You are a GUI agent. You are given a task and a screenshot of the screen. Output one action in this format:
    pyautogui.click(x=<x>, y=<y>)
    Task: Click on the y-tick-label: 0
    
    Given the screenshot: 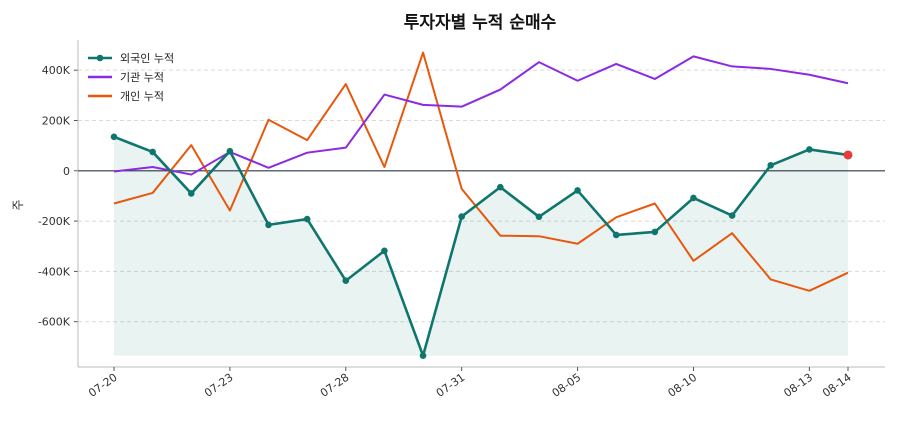 What is the action you would take?
    pyautogui.click(x=66, y=171)
    